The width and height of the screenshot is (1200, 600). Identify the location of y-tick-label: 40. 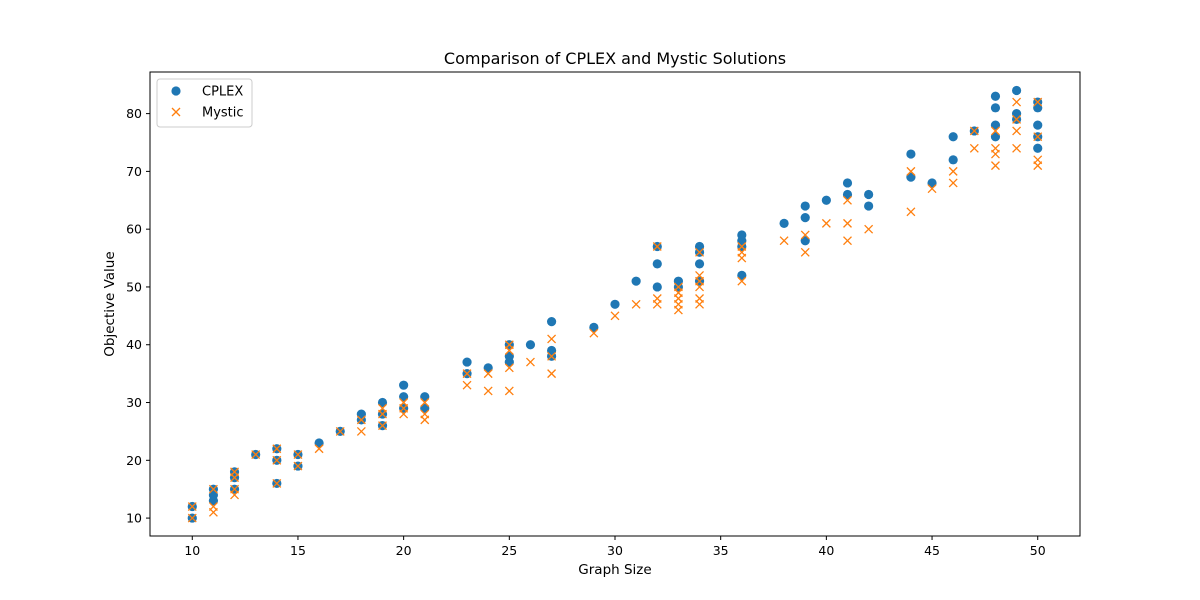
(134, 344).